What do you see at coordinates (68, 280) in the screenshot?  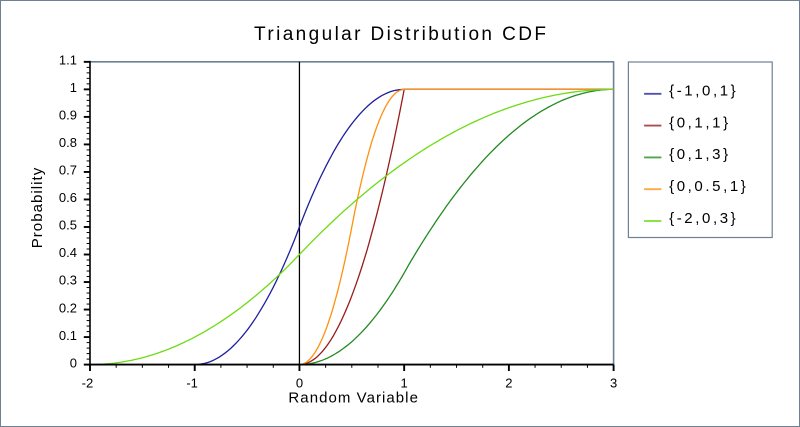 I see `svg-text: 0.3` at bounding box center [68, 280].